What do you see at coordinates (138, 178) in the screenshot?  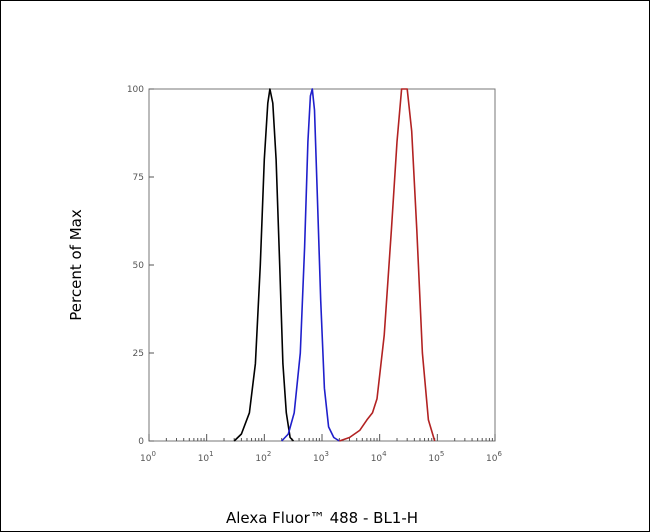 I see `y-tick-label: 75` at bounding box center [138, 178].